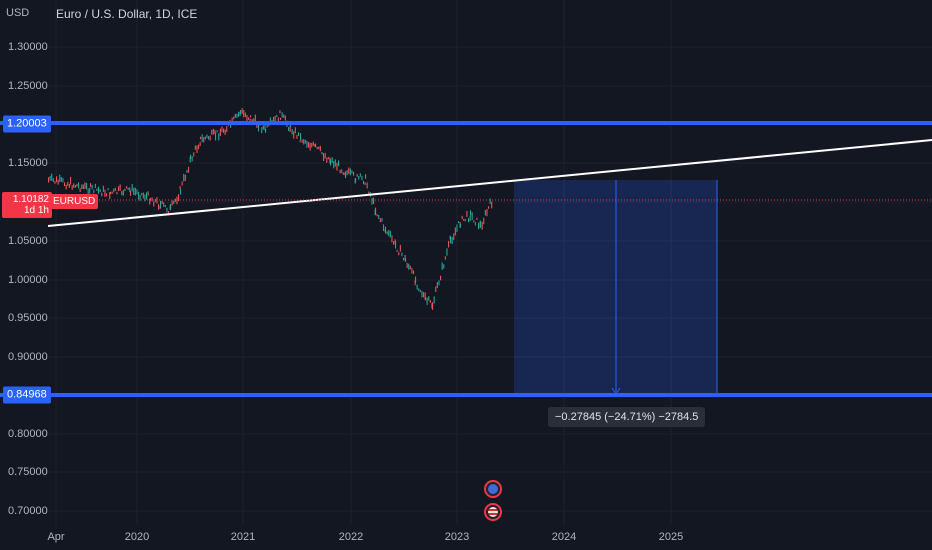 The image size is (932, 550). Describe the element at coordinates (627, 417) in the screenshot. I see `price-range-label: −0.27845 (−24.71%) −2784.5` at that location.